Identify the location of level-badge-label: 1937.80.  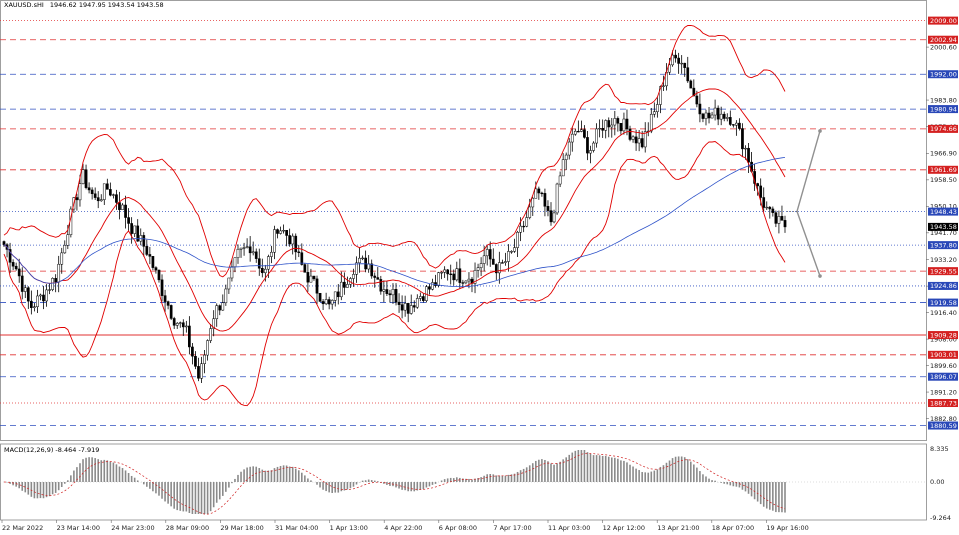
(943, 245).